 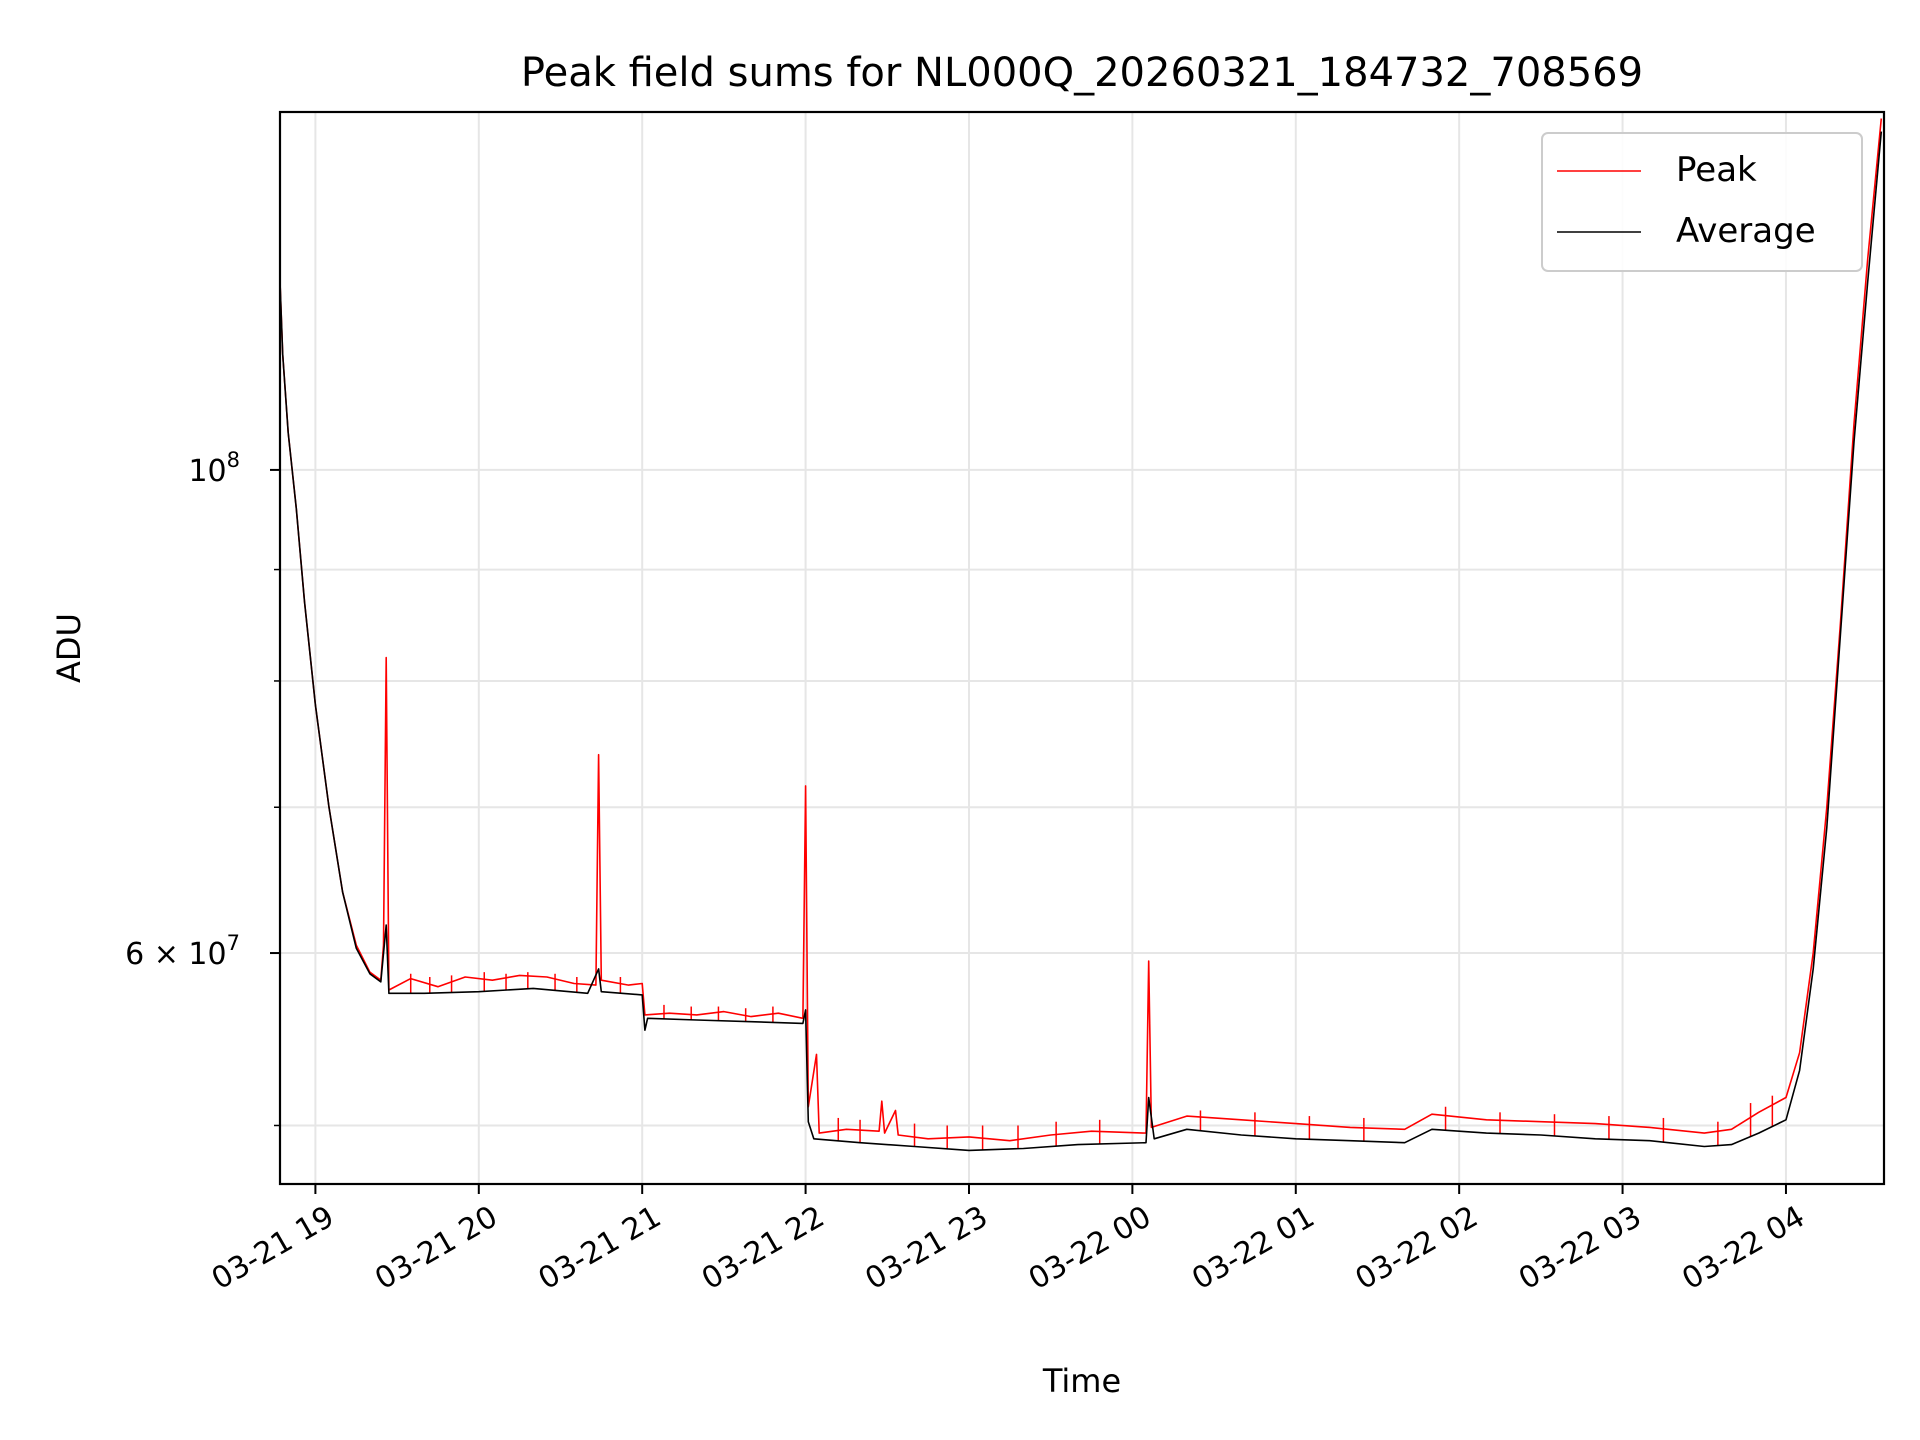 I want to click on x-axis-label: Time, so click(x=1081, y=1381).